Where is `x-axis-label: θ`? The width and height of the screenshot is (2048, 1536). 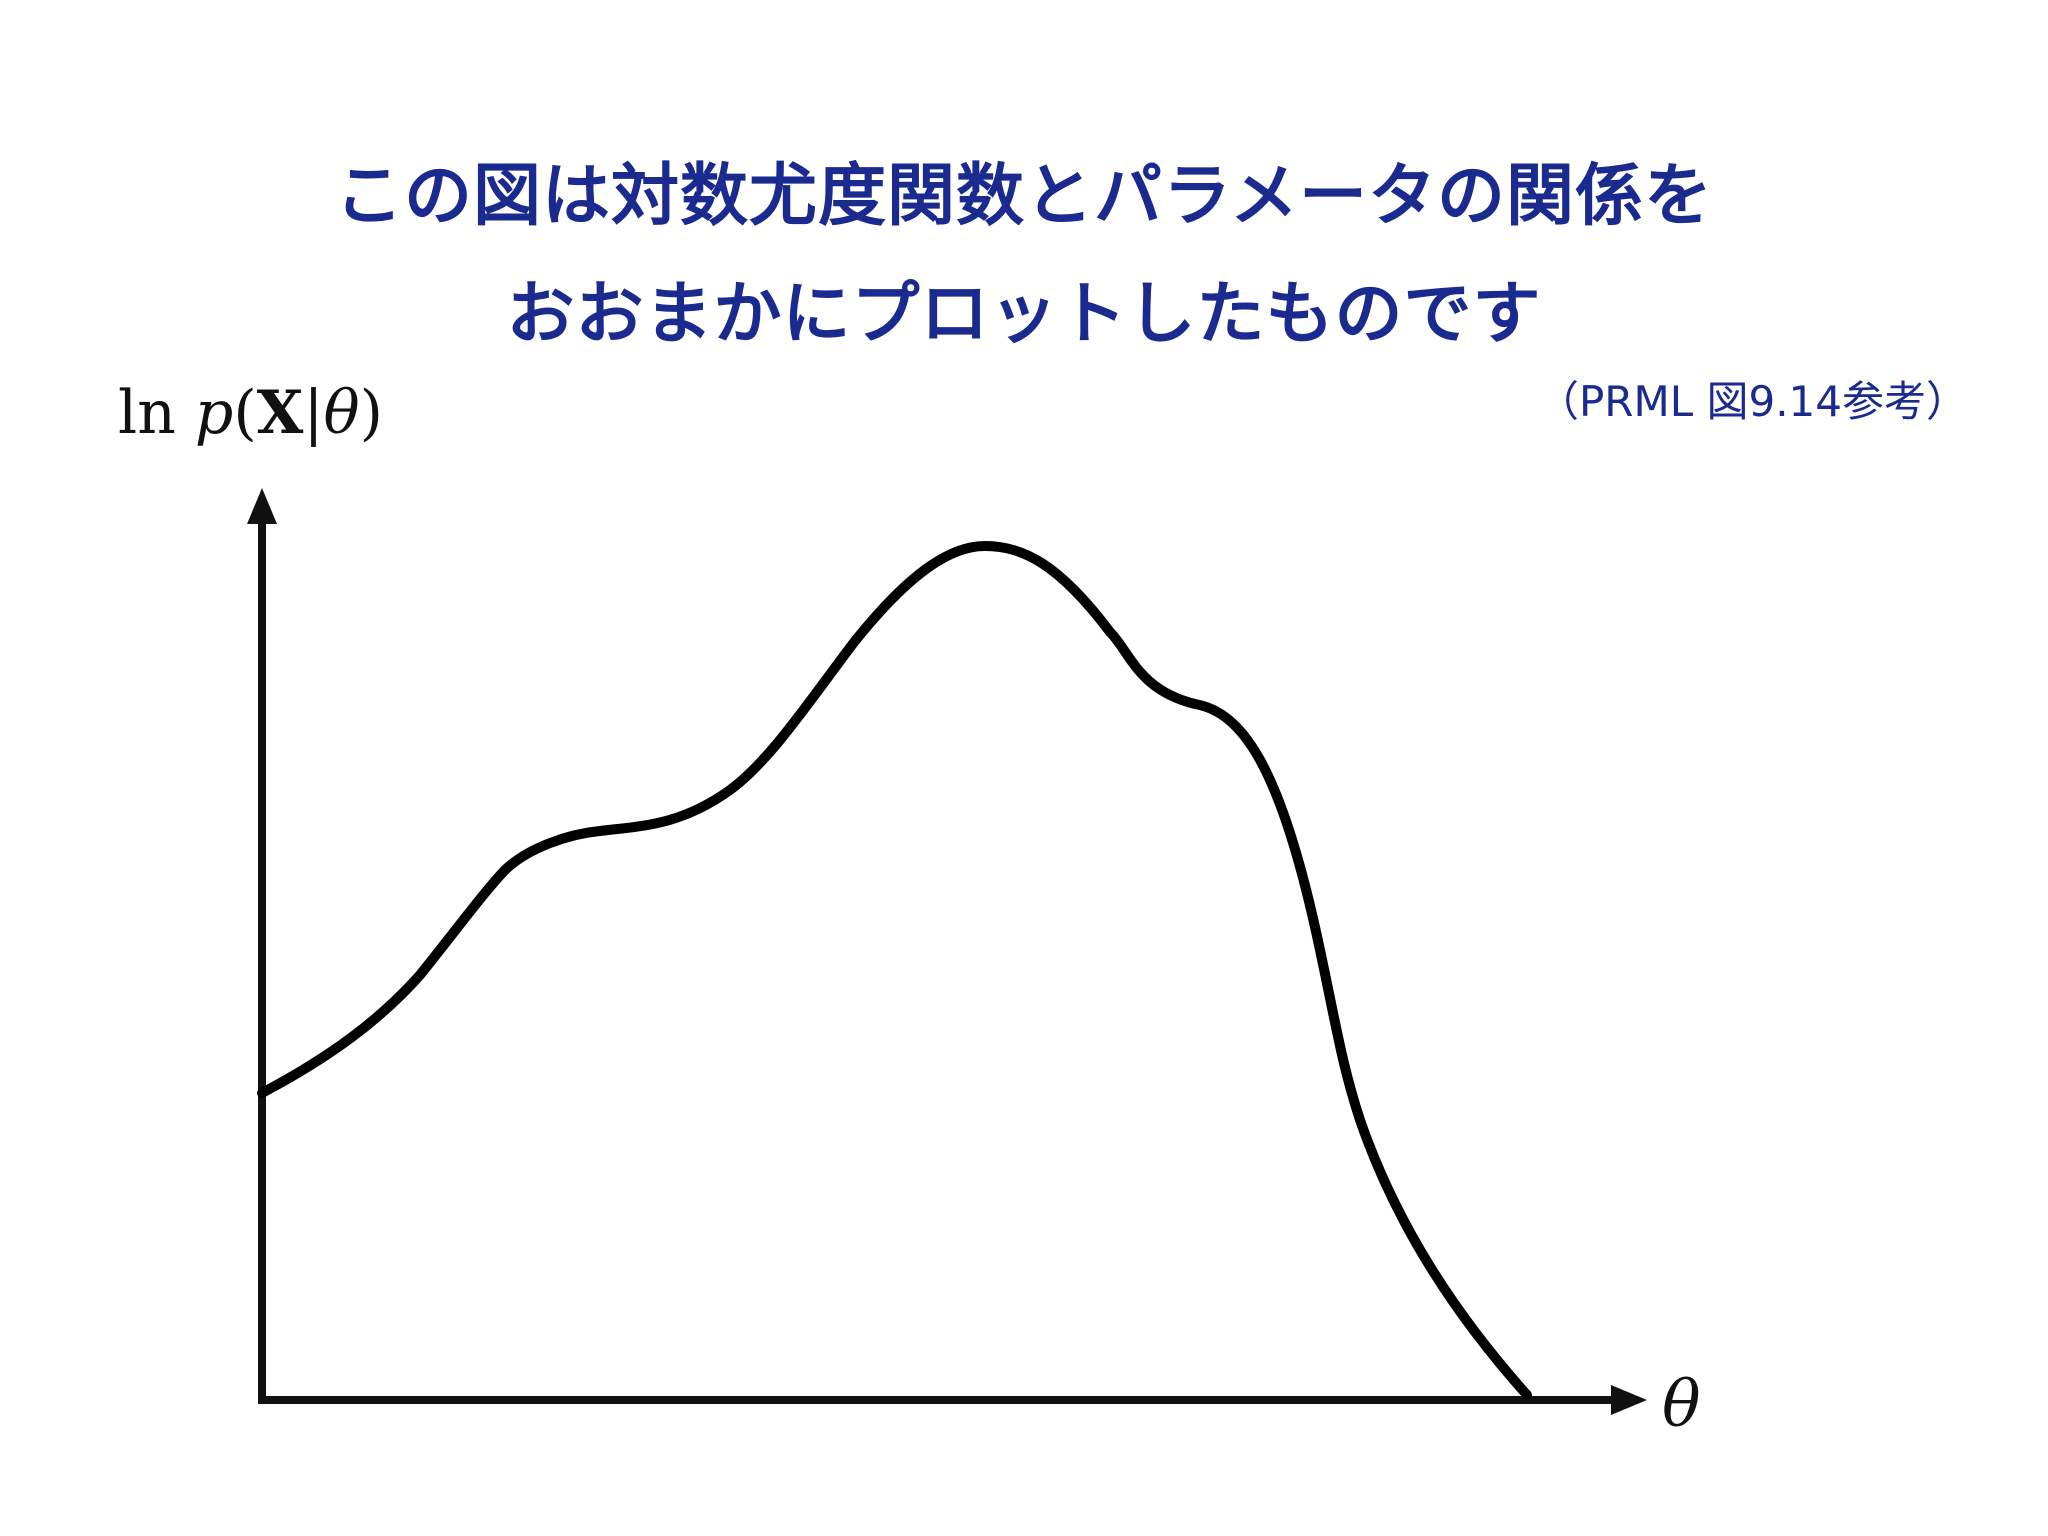 x-axis-label: θ is located at coordinates (1681, 1405).